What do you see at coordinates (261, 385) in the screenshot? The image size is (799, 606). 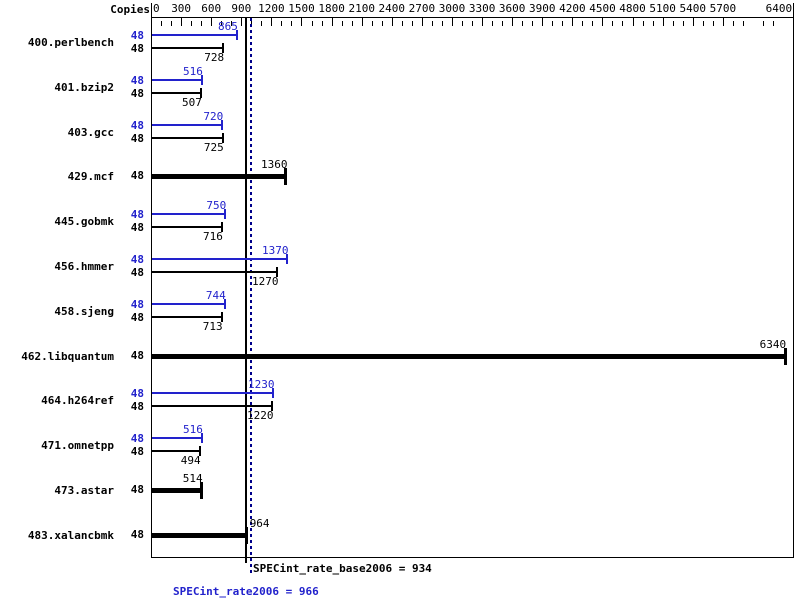 I see `bar-value-peak: 1230` at bounding box center [261, 385].